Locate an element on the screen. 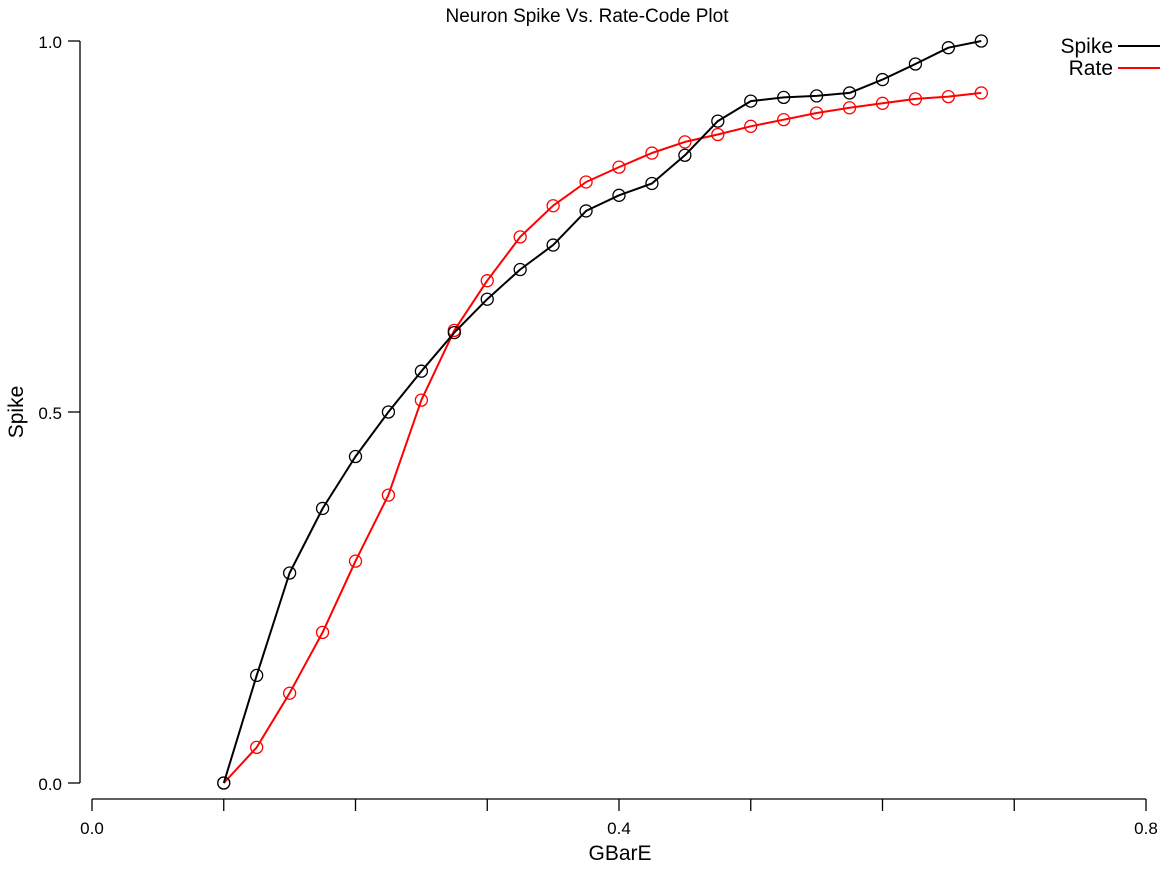 Image resolution: width=1164 pixels, height=870 pixels. y-tick-label: 0.0 is located at coordinates (50, 784).